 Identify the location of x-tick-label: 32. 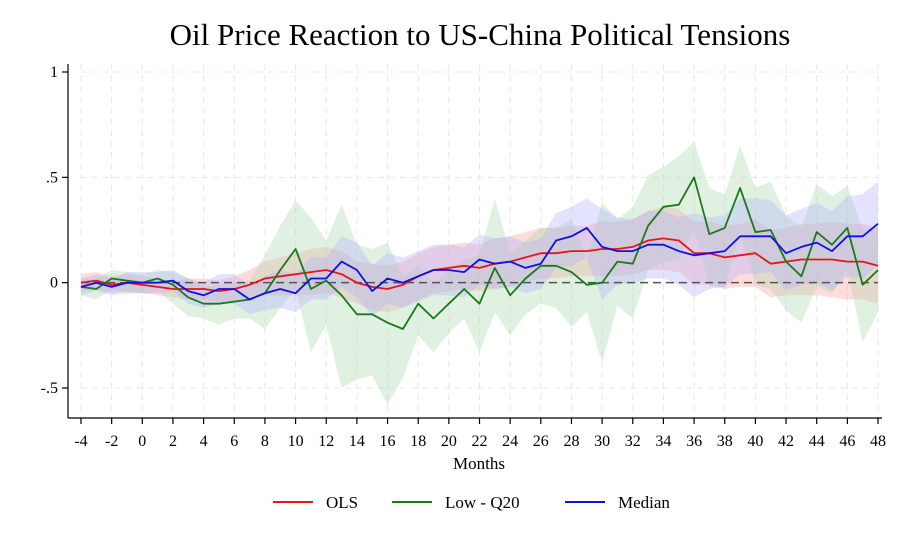
(633, 441).